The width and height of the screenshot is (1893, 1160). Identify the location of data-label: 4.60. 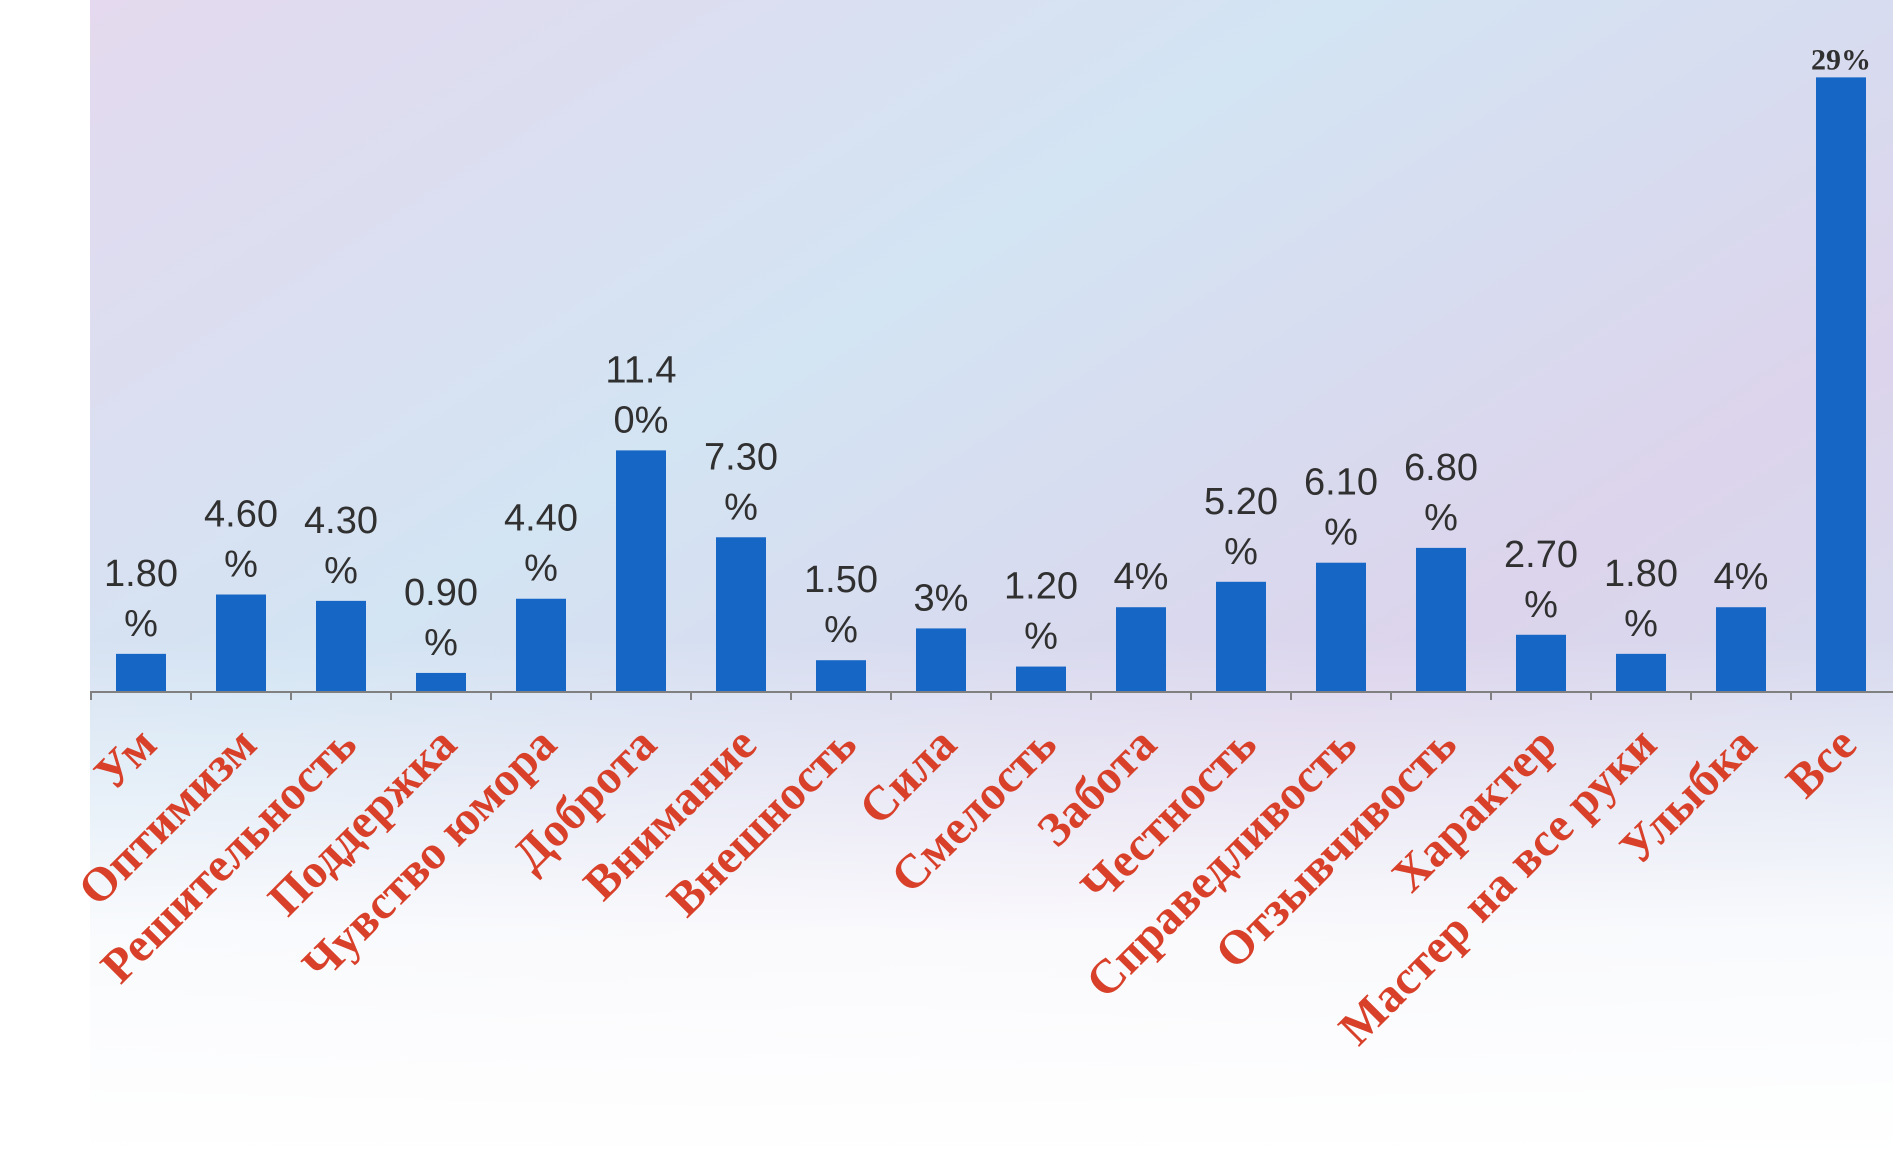
(241, 515).